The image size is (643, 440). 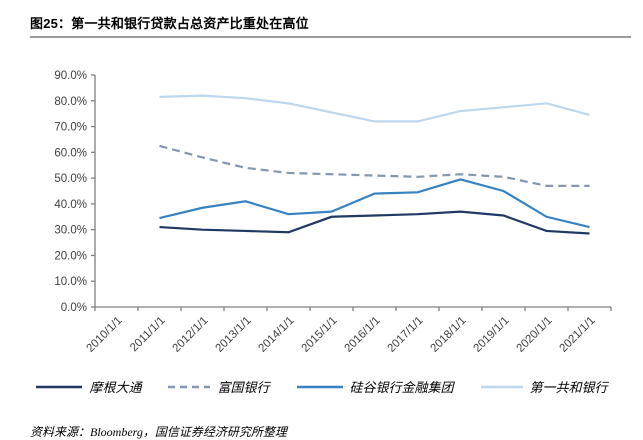 What do you see at coordinates (233, 335) in the screenshot?
I see `x-tick-label: 2013/1/1` at bounding box center [233, 335].